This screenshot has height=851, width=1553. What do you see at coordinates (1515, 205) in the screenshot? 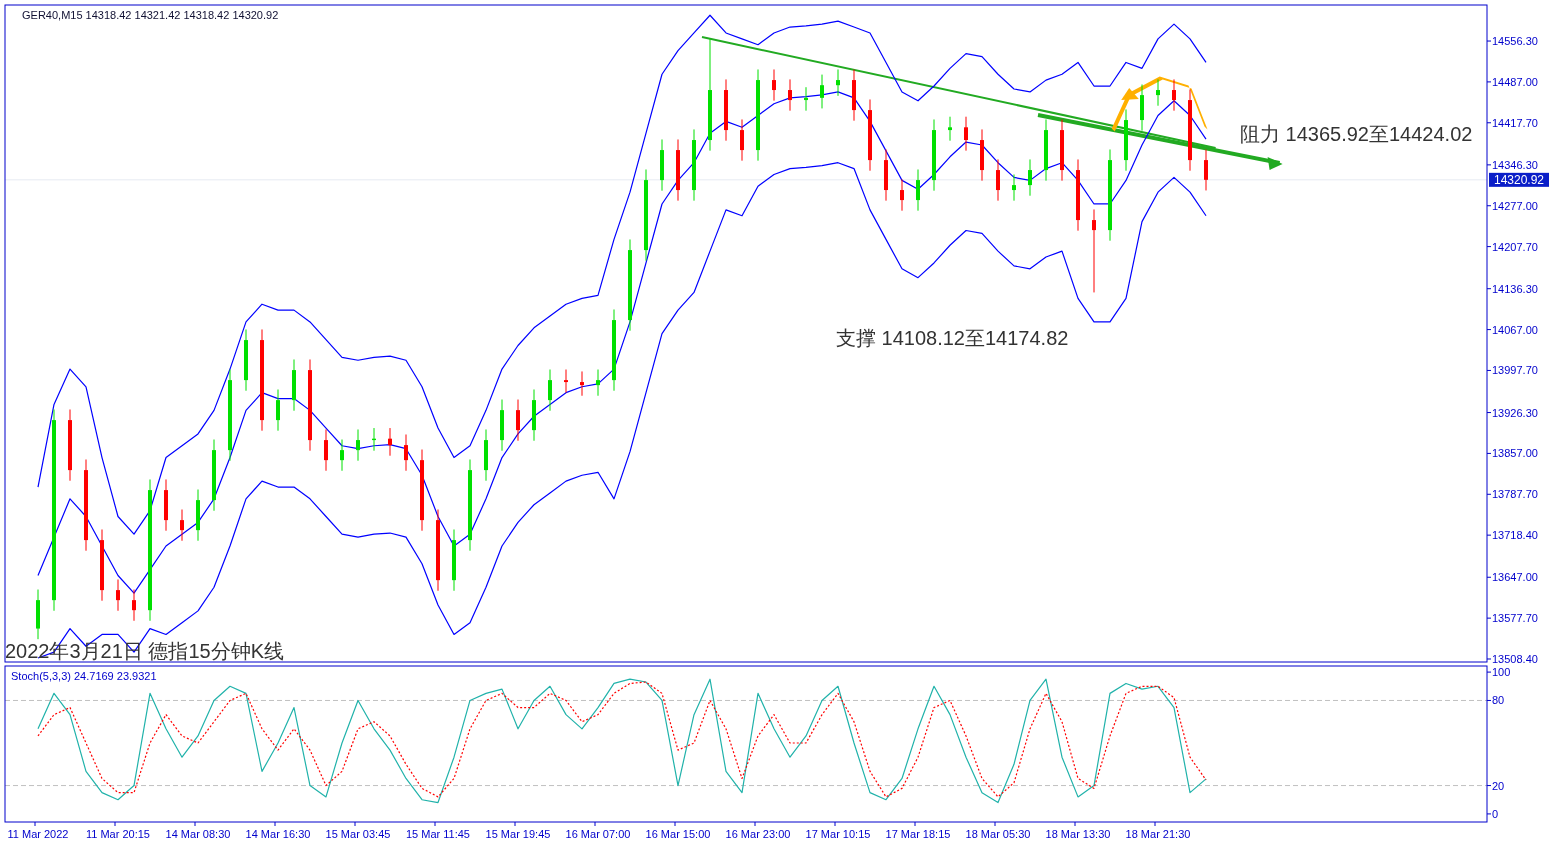
I see `y-tick-label: 14277.00` at bounding box center [1515, 205].